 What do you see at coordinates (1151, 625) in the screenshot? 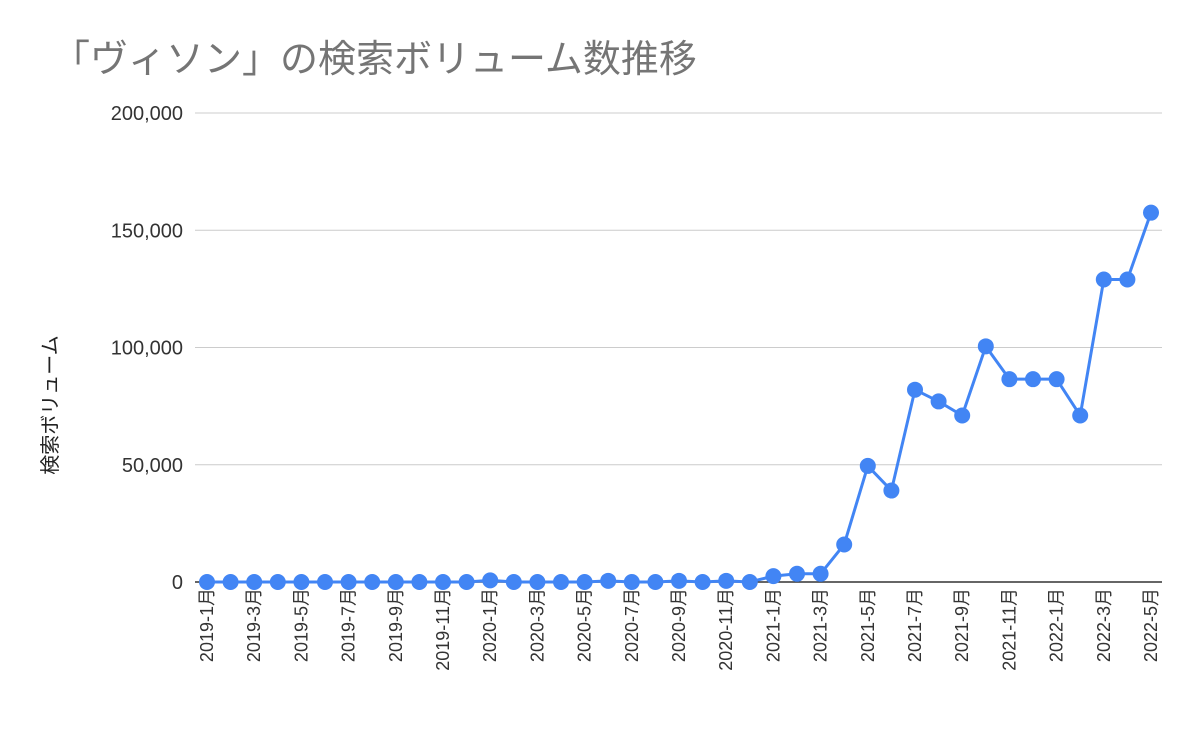
I see `x-tick-label: 2022-5月` at bounding box center [1151, 625].